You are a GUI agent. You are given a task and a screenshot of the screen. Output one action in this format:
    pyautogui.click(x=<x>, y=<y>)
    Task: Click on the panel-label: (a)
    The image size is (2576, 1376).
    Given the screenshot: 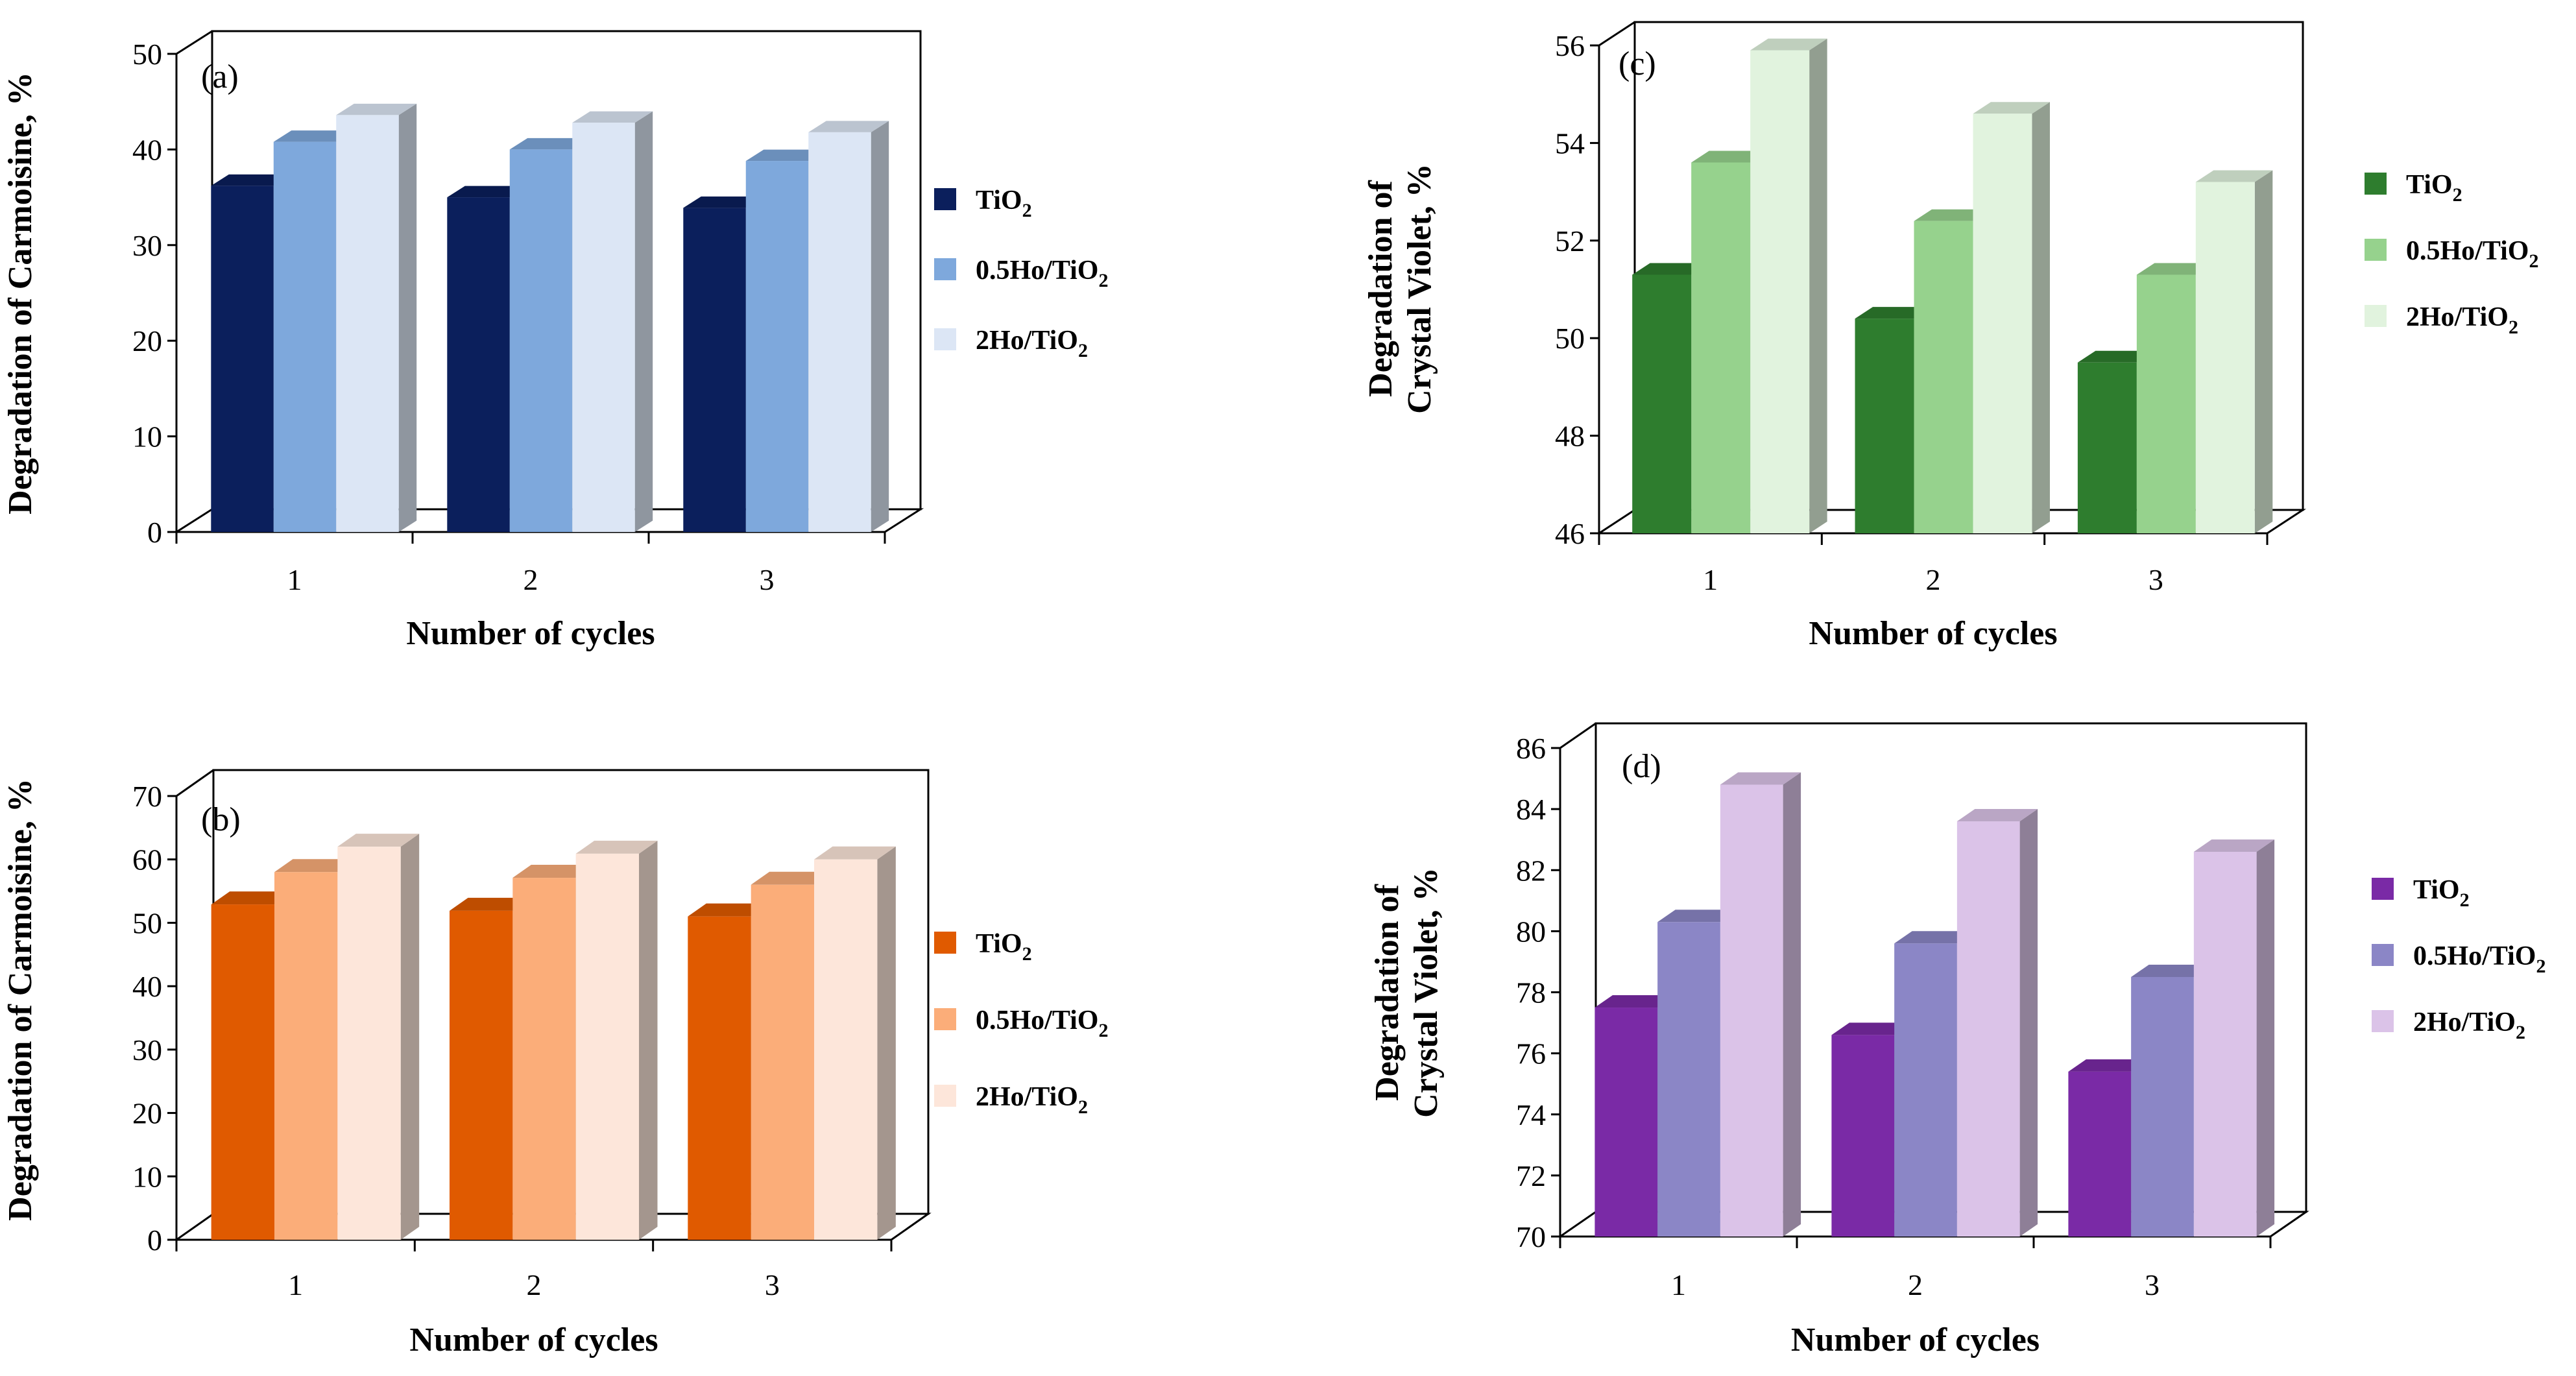 What is the action you would take?
    pyautogui.click(x=220, y=76)
    